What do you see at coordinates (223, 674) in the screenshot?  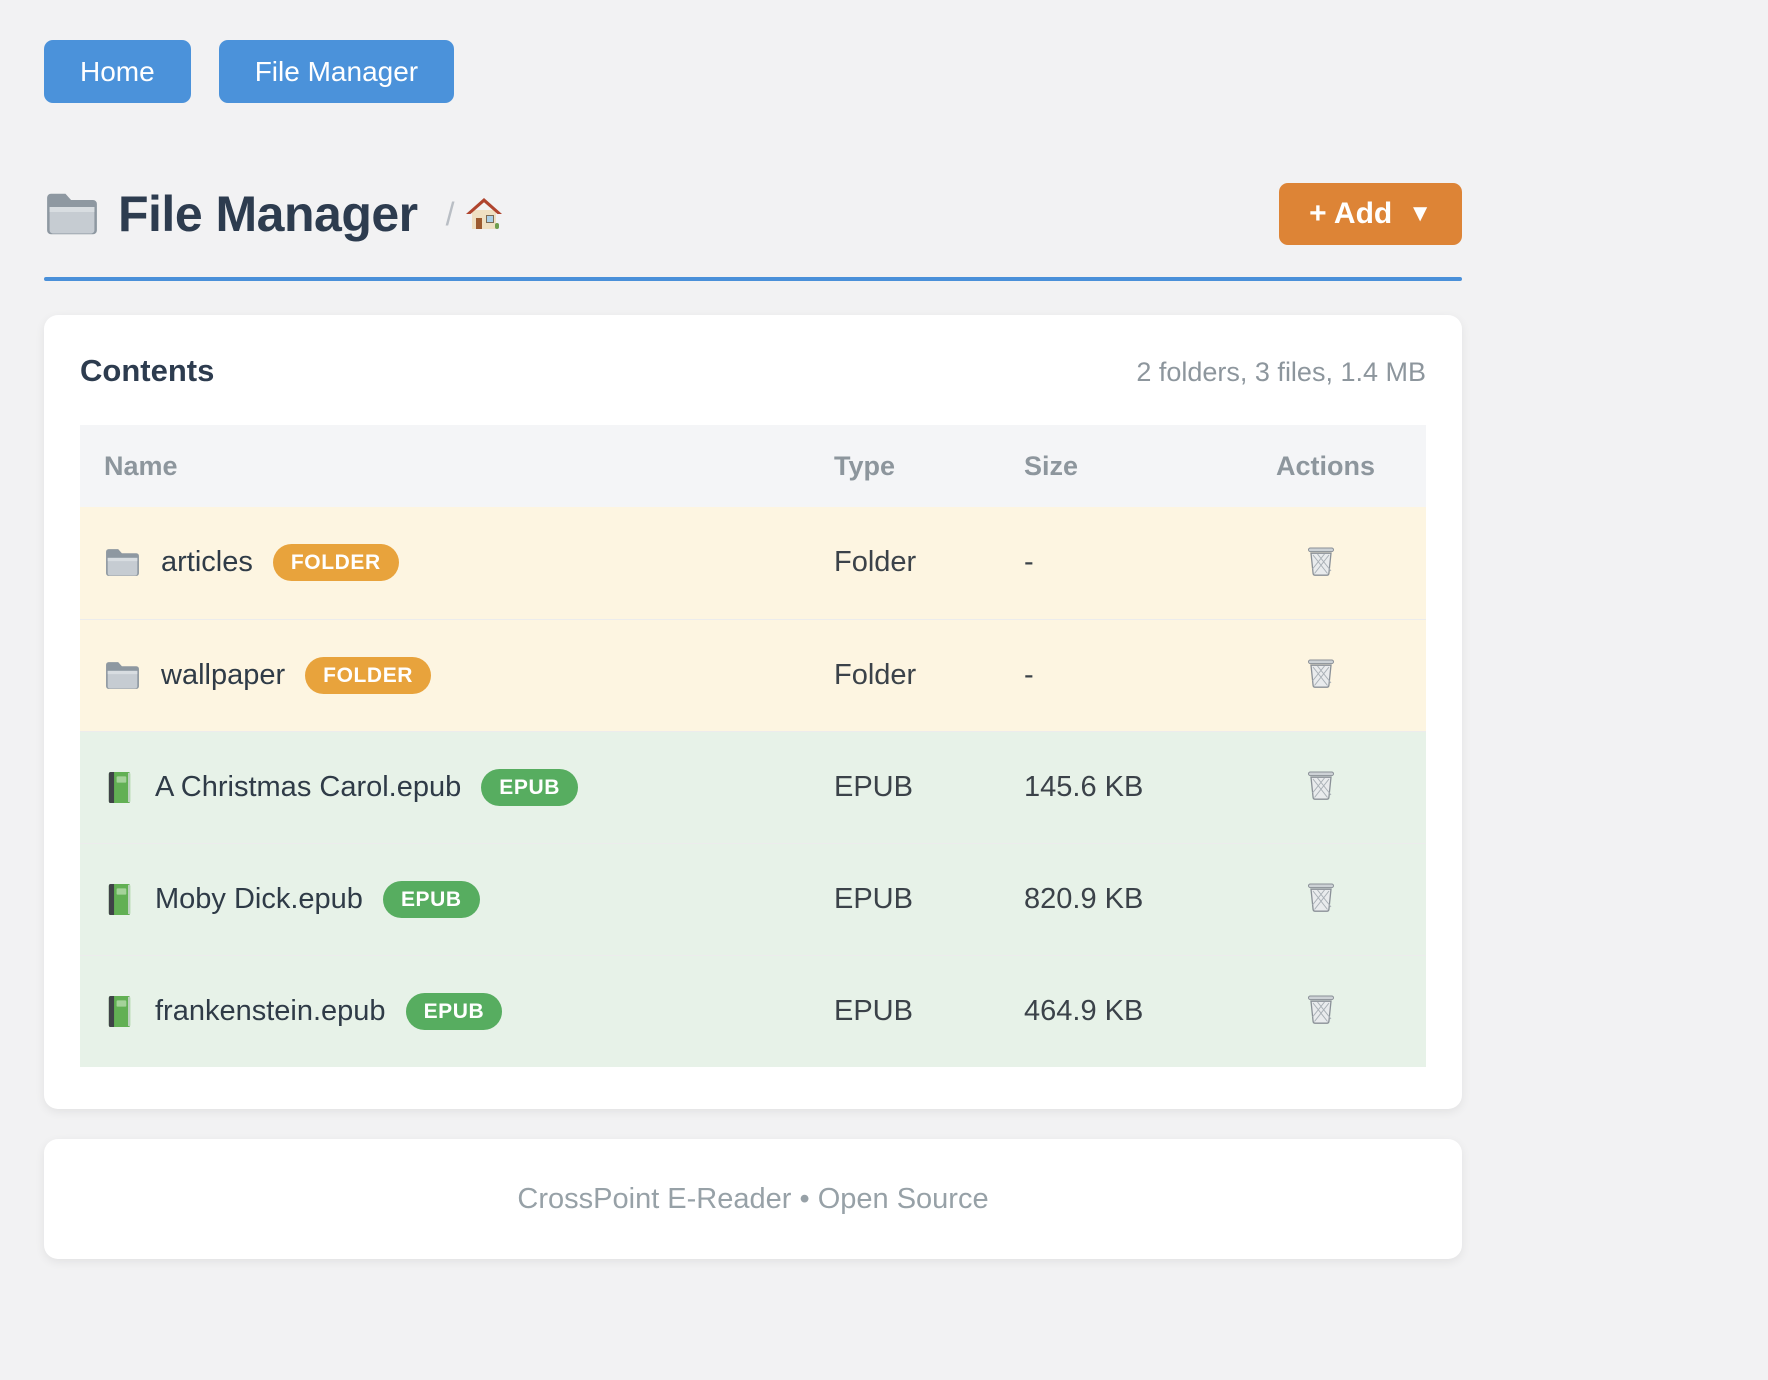 I see `item-name-link: wallpaper` at bounding box center [223, 674].